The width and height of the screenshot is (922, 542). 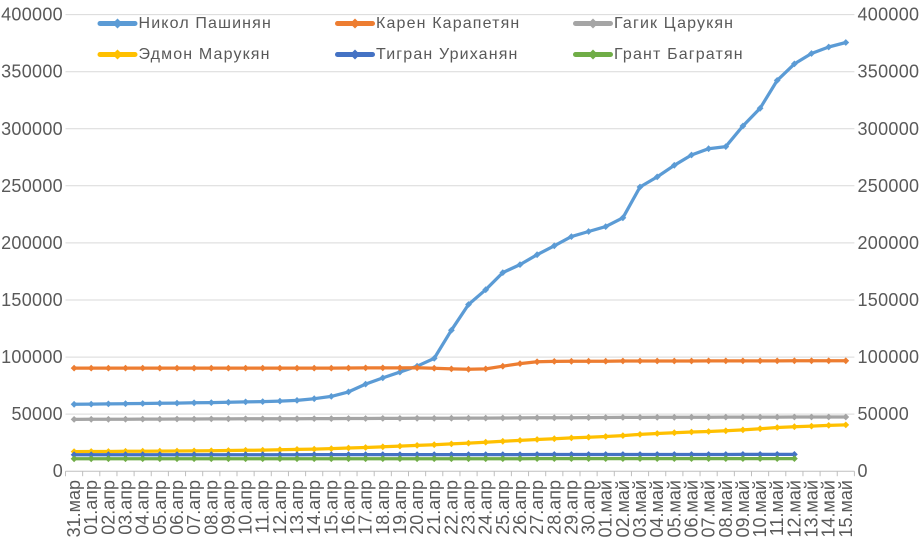 I want to click on svg-text: 15.апр, so click(x=331, y=507).